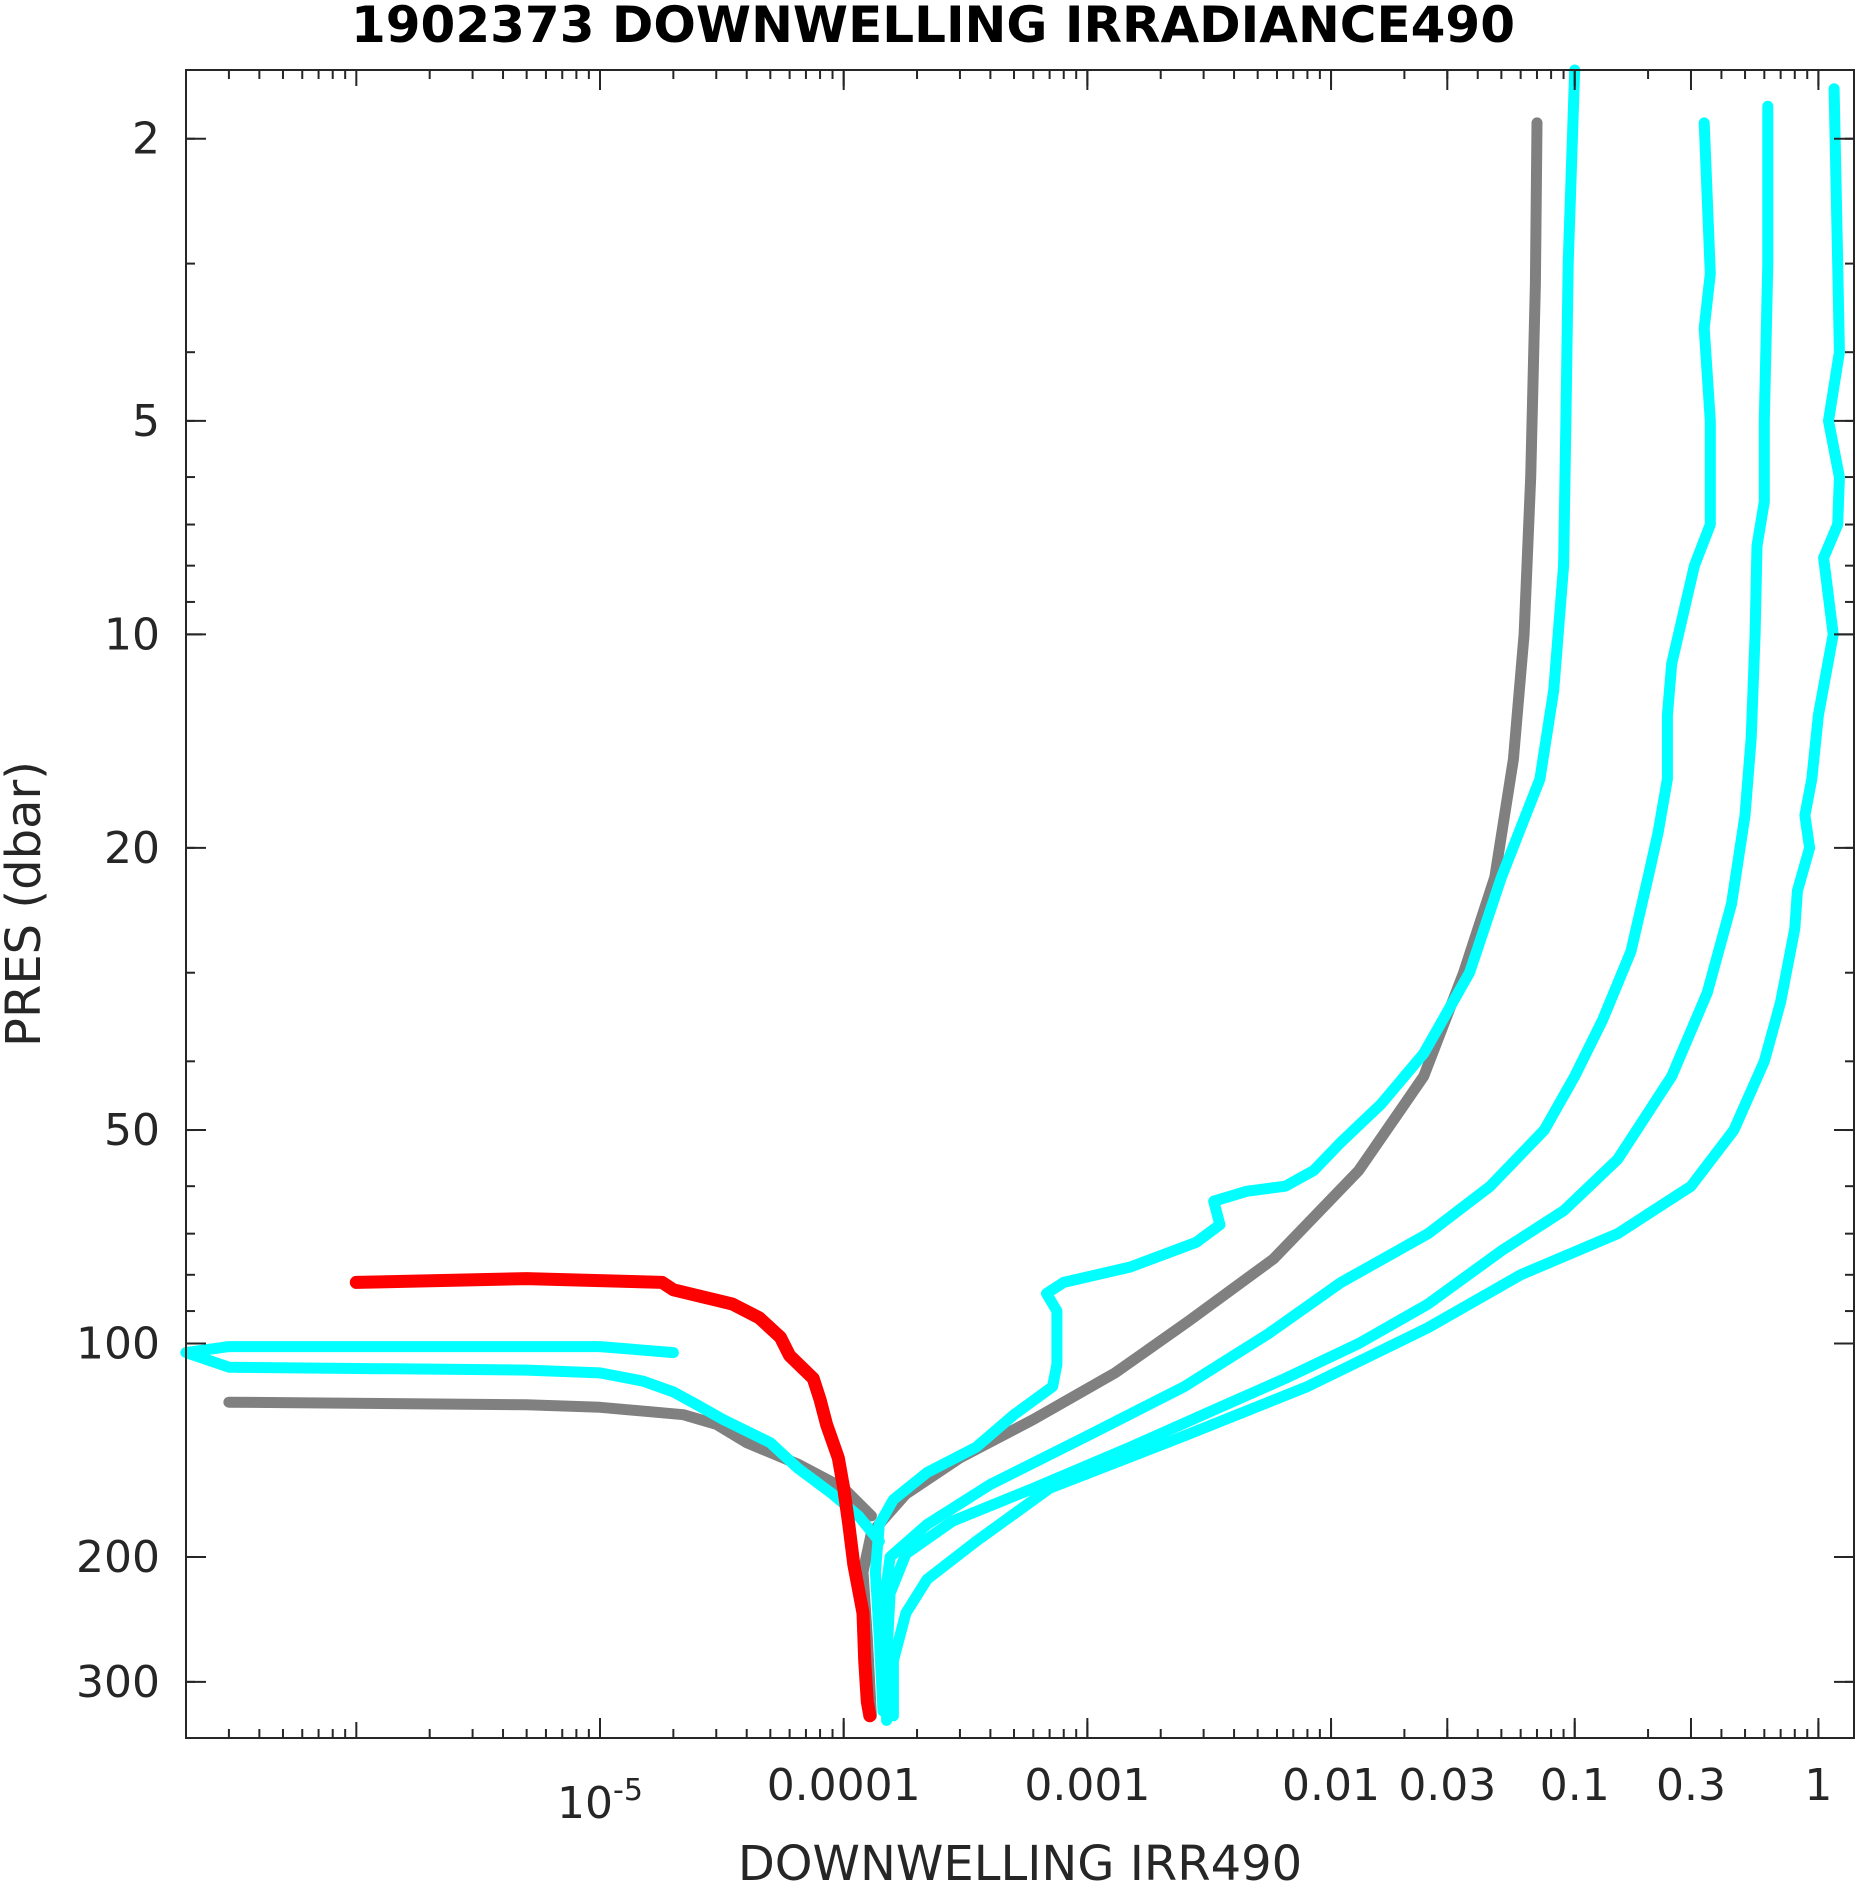 The height and width of the screenshot is (1896, 1865). What do you see at coordinates (933, 27) in the screenshot?
I see `chart-title: 1902373 DOWNWELLING IRRADIANCE490` at bounding box center [933, 27].